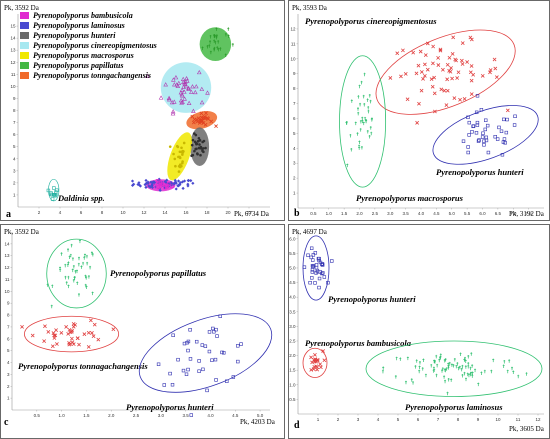 This screenshot has height=439, width=550. I want to click on x-tick-label: 1.5, so click(344, 213).